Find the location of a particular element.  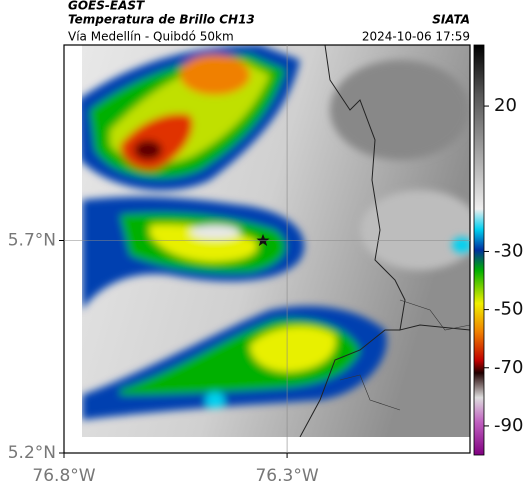

colorbar-tick-label: 20 is located at coordinates (505, 105).